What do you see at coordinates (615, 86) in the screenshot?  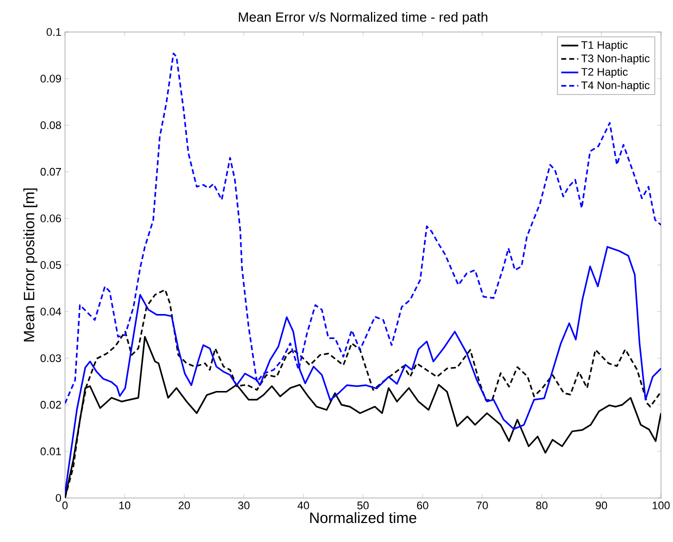 I see `legend-label: T4 Non-haptic` at bounding box center [615, 86].